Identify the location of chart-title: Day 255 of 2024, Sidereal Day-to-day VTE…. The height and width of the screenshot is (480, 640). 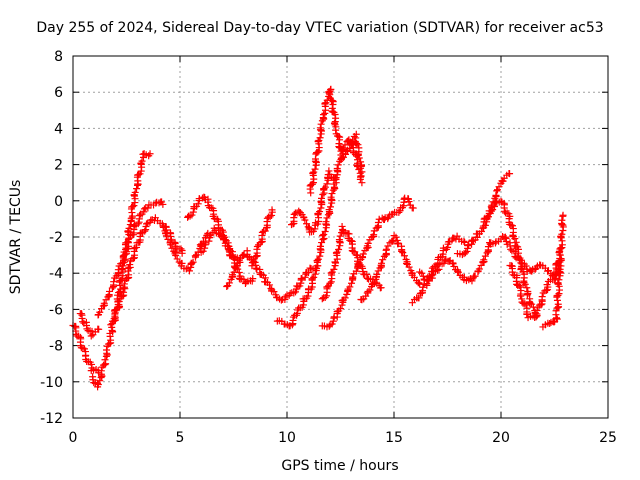
(319, 28).